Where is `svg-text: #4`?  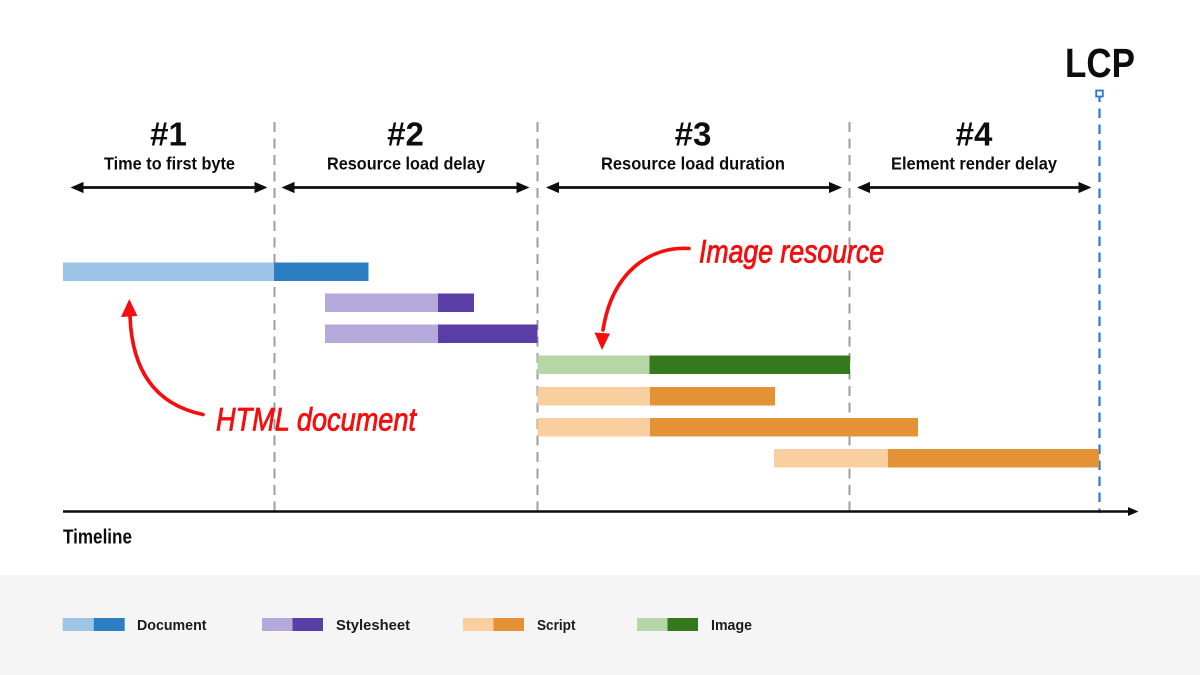 svg-text: #4 is located at coordinates (974, 134).